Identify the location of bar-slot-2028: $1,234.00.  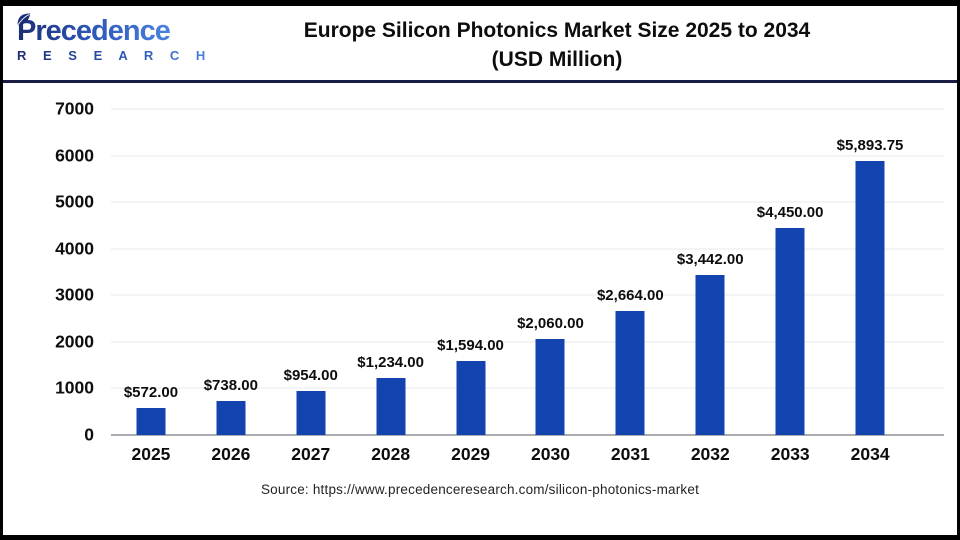
(391, 272).